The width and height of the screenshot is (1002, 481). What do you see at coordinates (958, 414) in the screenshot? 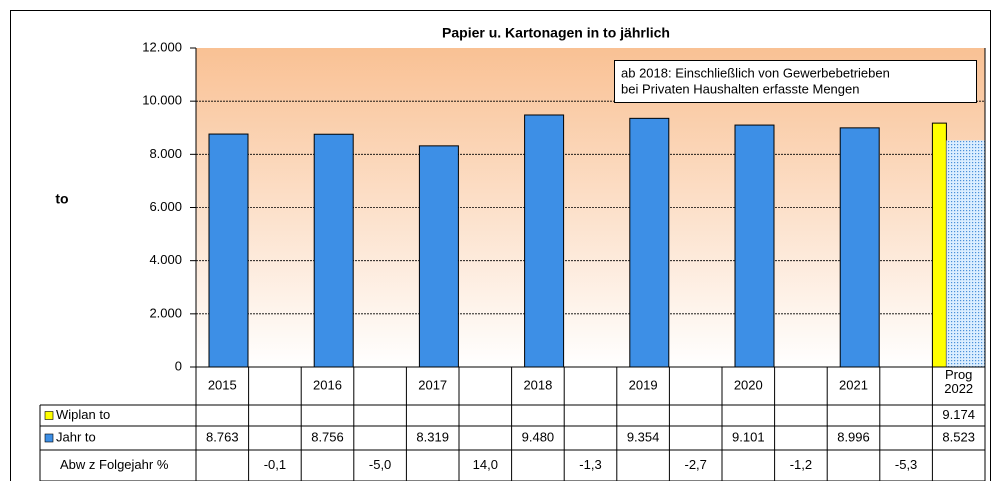
I see `data-label: 9.174` at bounding box center [958, 414].